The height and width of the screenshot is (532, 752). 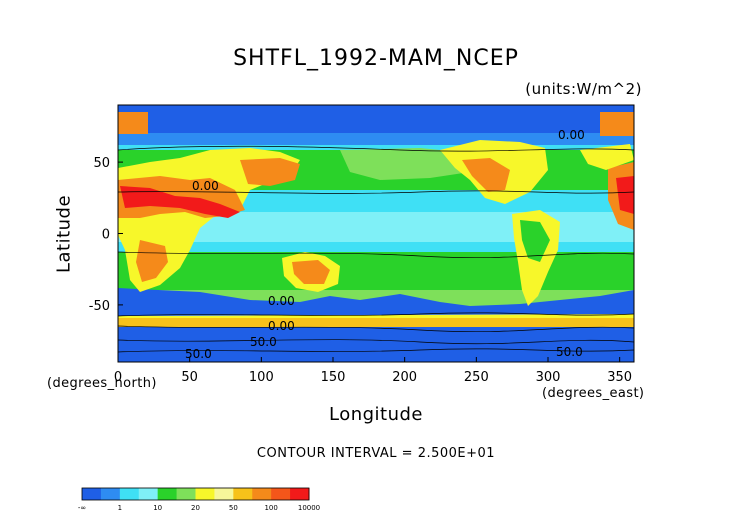 I want to click on field-arctic-west-patch, so click(x=133, y=123).